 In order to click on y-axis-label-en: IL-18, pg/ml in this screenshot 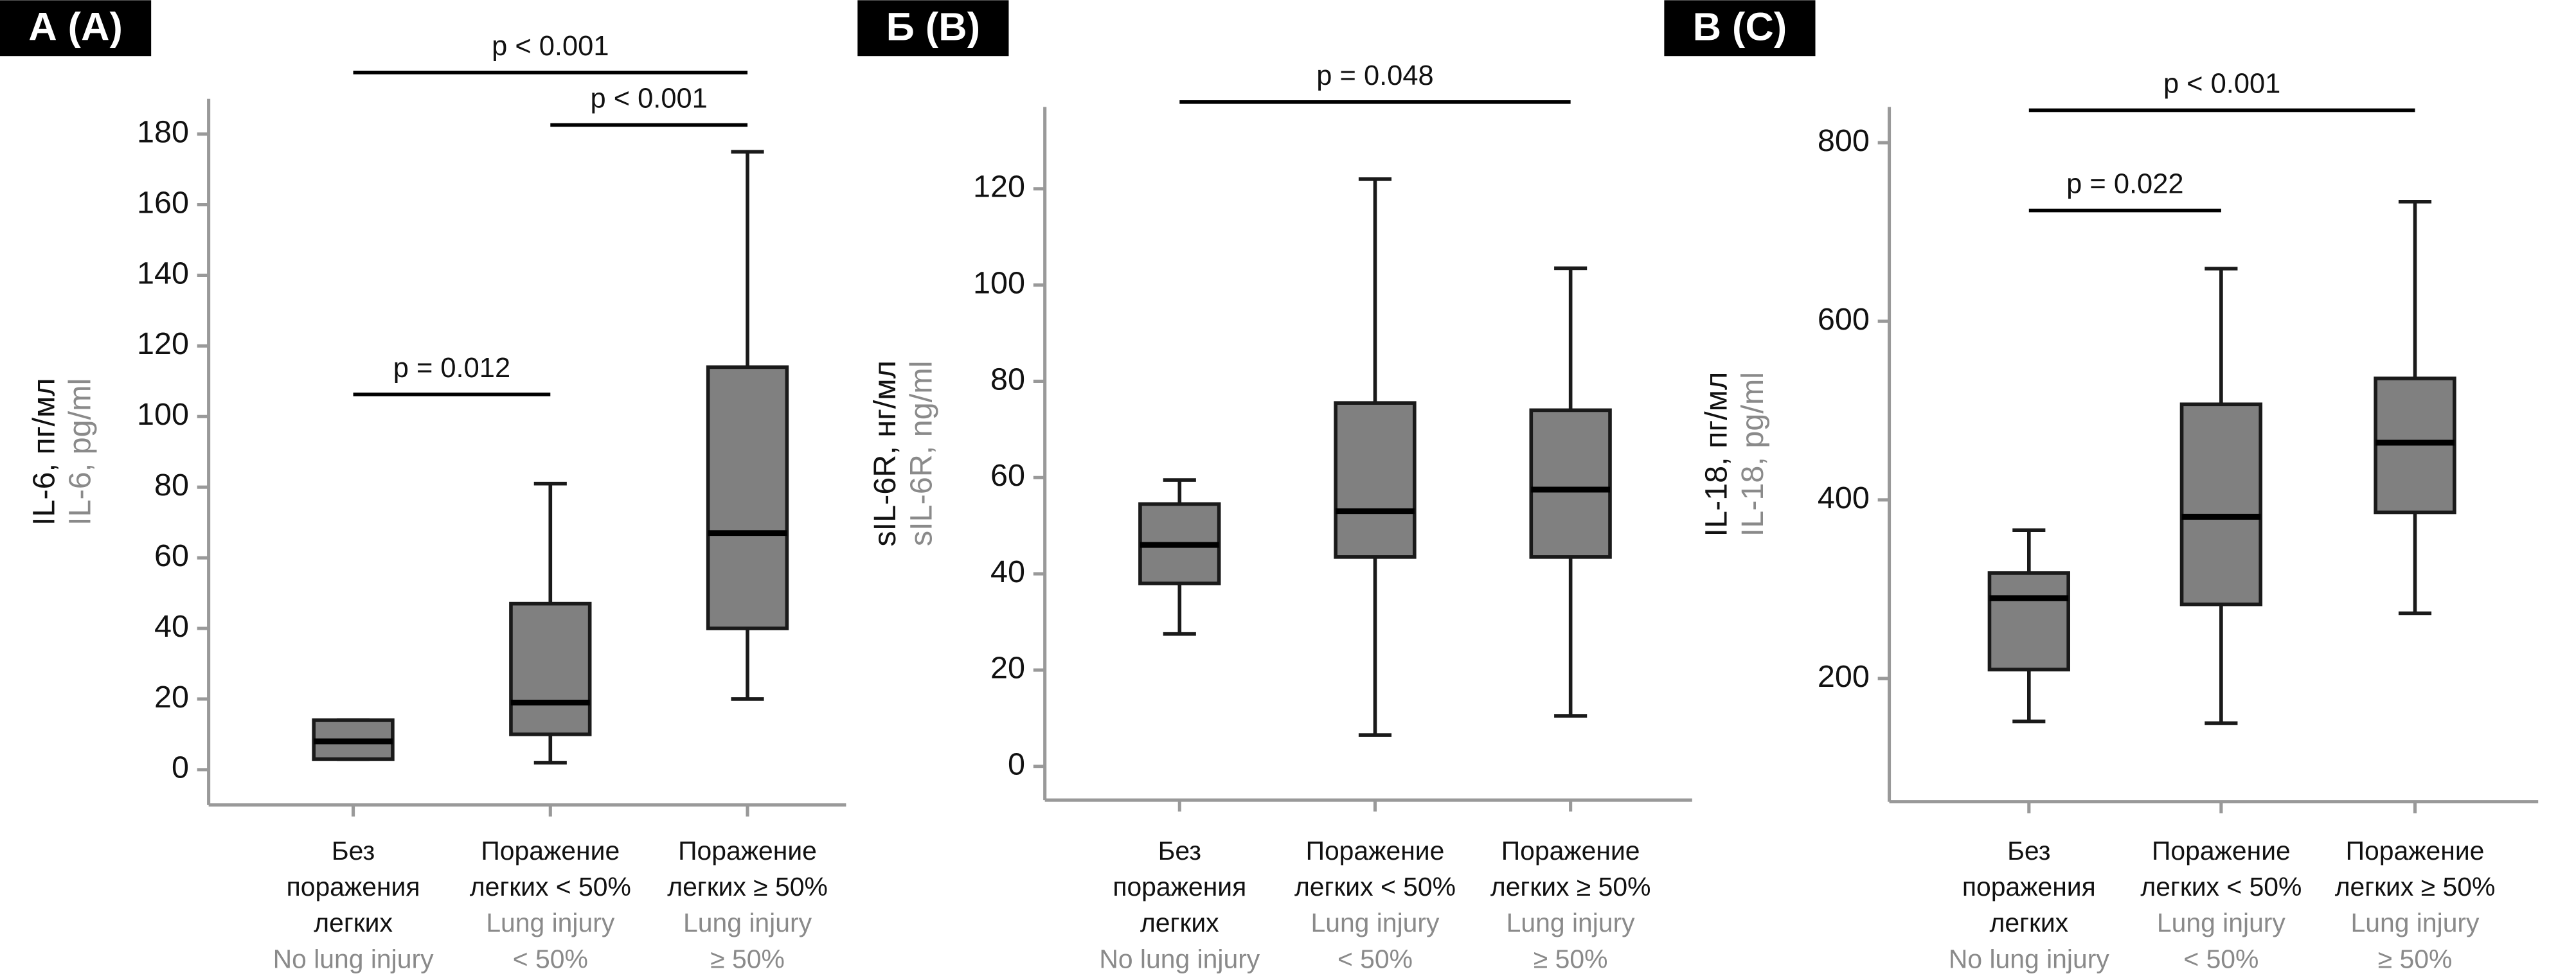, I will do `click(1752, 454)`.